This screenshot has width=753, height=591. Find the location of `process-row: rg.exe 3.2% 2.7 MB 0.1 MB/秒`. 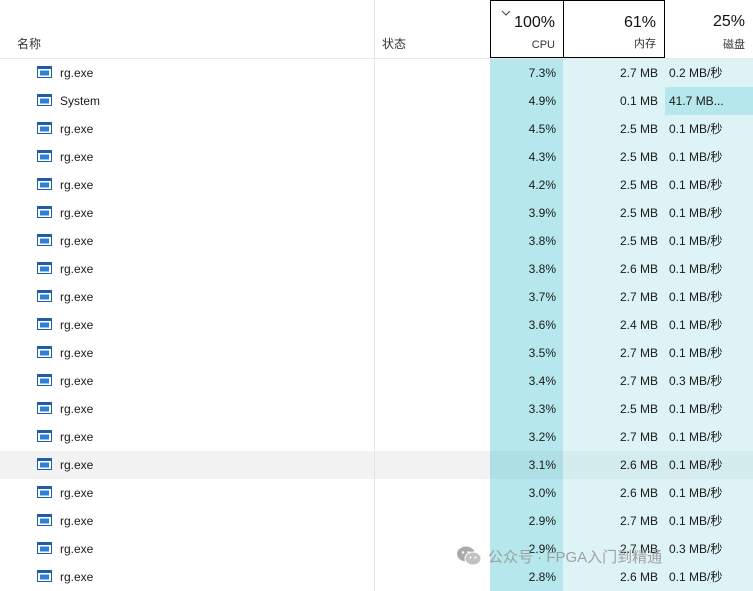

process-row: rg.exe 3.2% 2.7 MB 0.1 MB/秒 is located at coordinates (376, 437).